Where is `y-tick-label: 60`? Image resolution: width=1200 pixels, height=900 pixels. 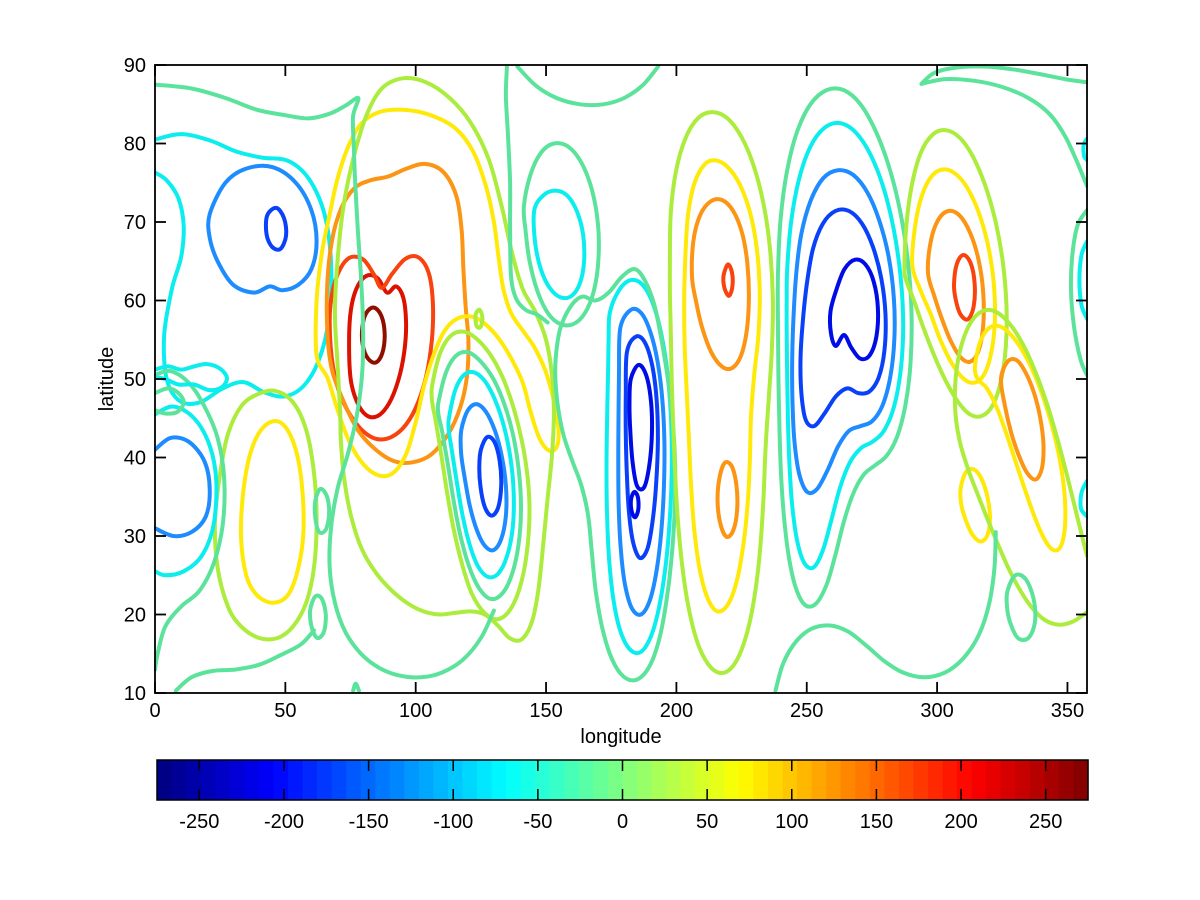 y-tick-label: 60 is located at coordinates (135, 302).